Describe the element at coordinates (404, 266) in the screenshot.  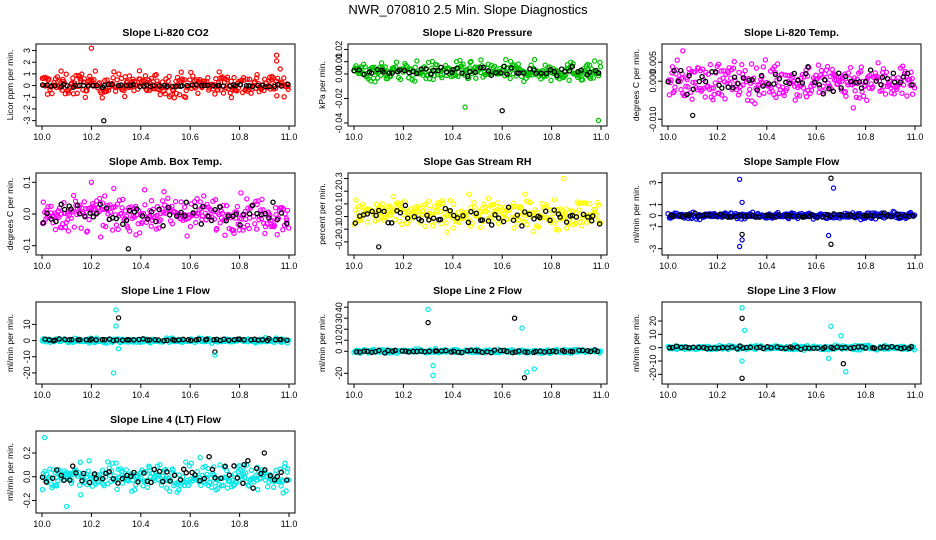
I see `x-tick-label: 10.2` at that location.